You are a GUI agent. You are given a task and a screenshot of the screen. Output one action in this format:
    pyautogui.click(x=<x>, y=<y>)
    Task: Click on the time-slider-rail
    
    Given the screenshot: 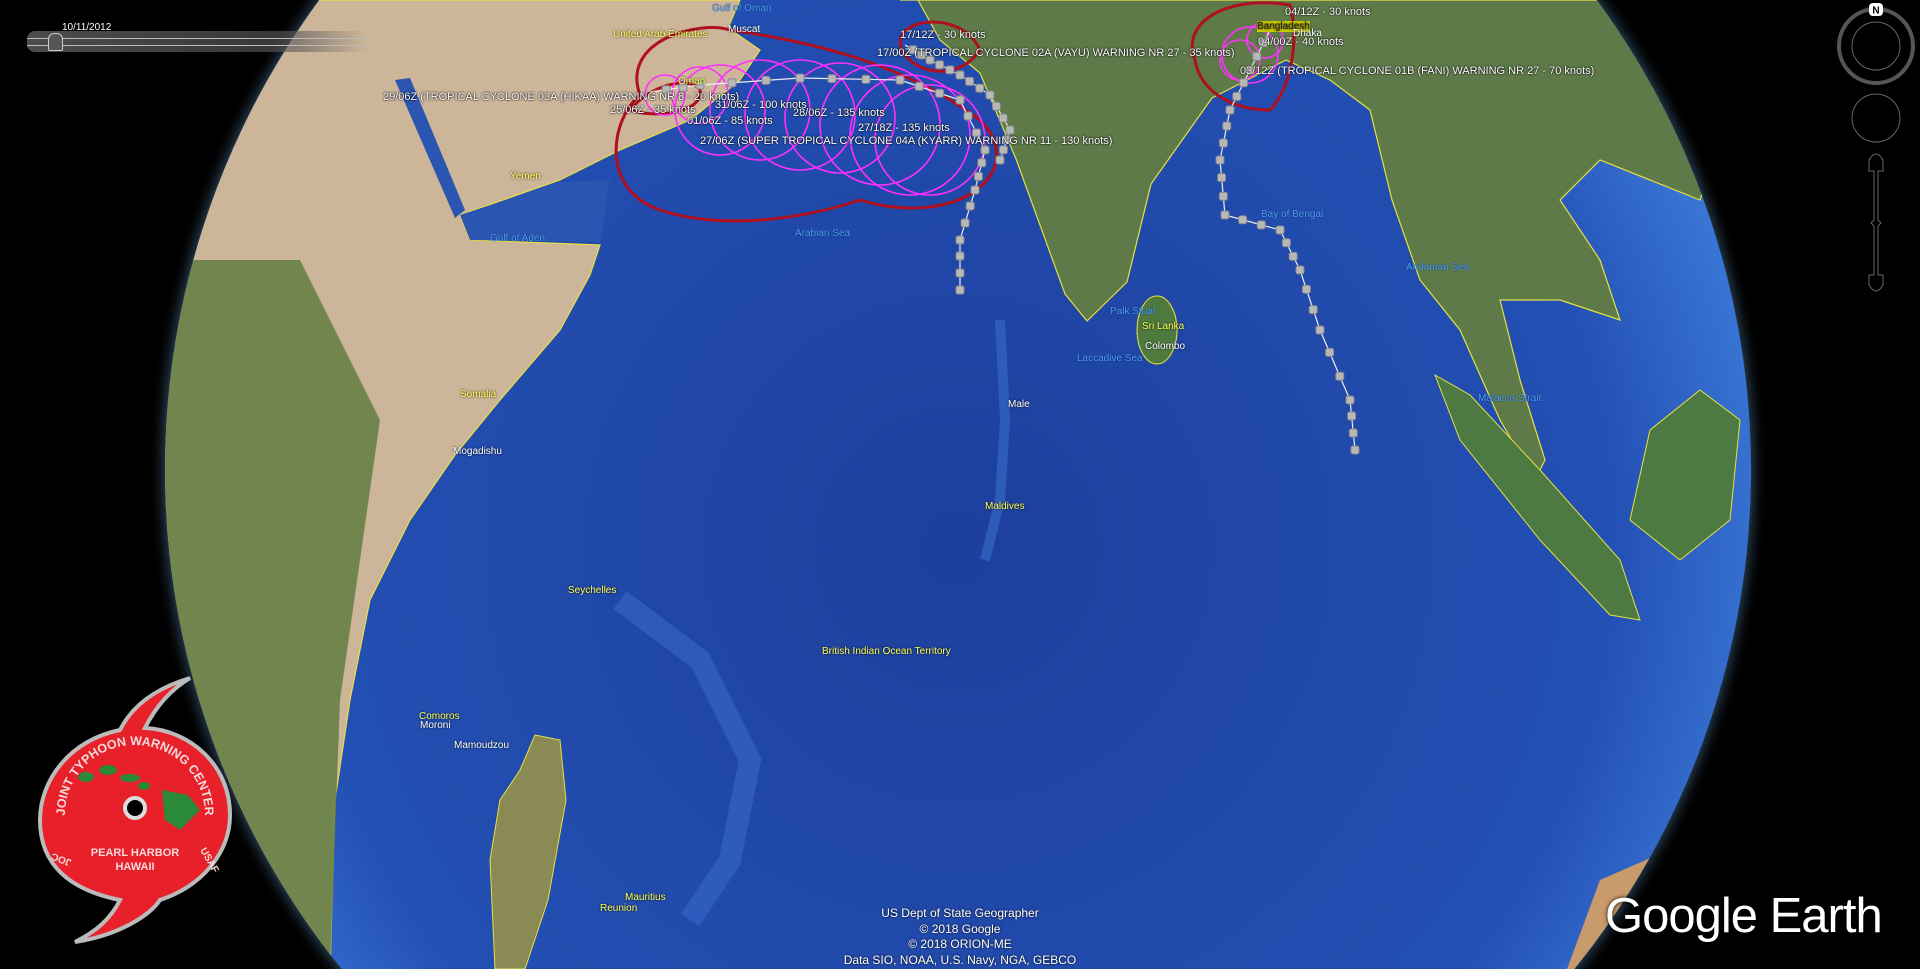 What is the action you would take?
    pyautogui.click(x=197, y=42)
    